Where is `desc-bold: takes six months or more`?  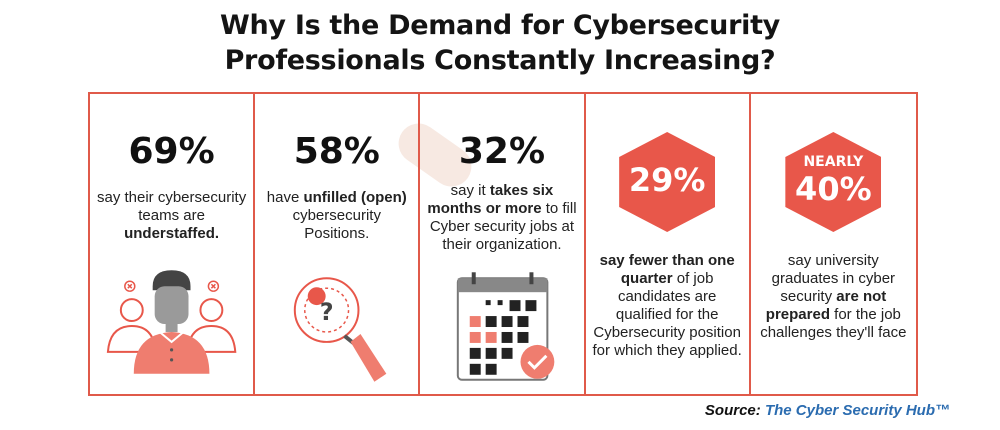
desc-bold: takes six months or more is located at coordinates (490, 199).